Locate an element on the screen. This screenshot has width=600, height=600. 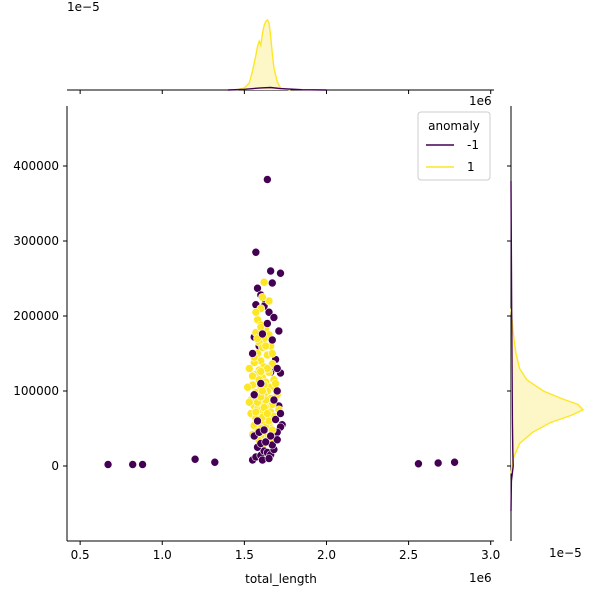
top-kde-line-anomaly is located at coordinates (277, 88).